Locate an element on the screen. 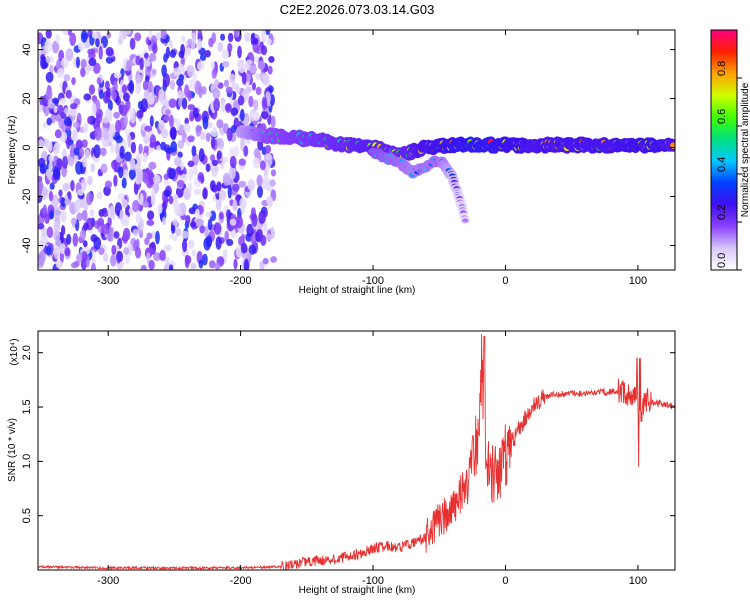 This screenshot has height=600, width=750. snr-x-tick-label: 100 is located at coordinates (638, 581).